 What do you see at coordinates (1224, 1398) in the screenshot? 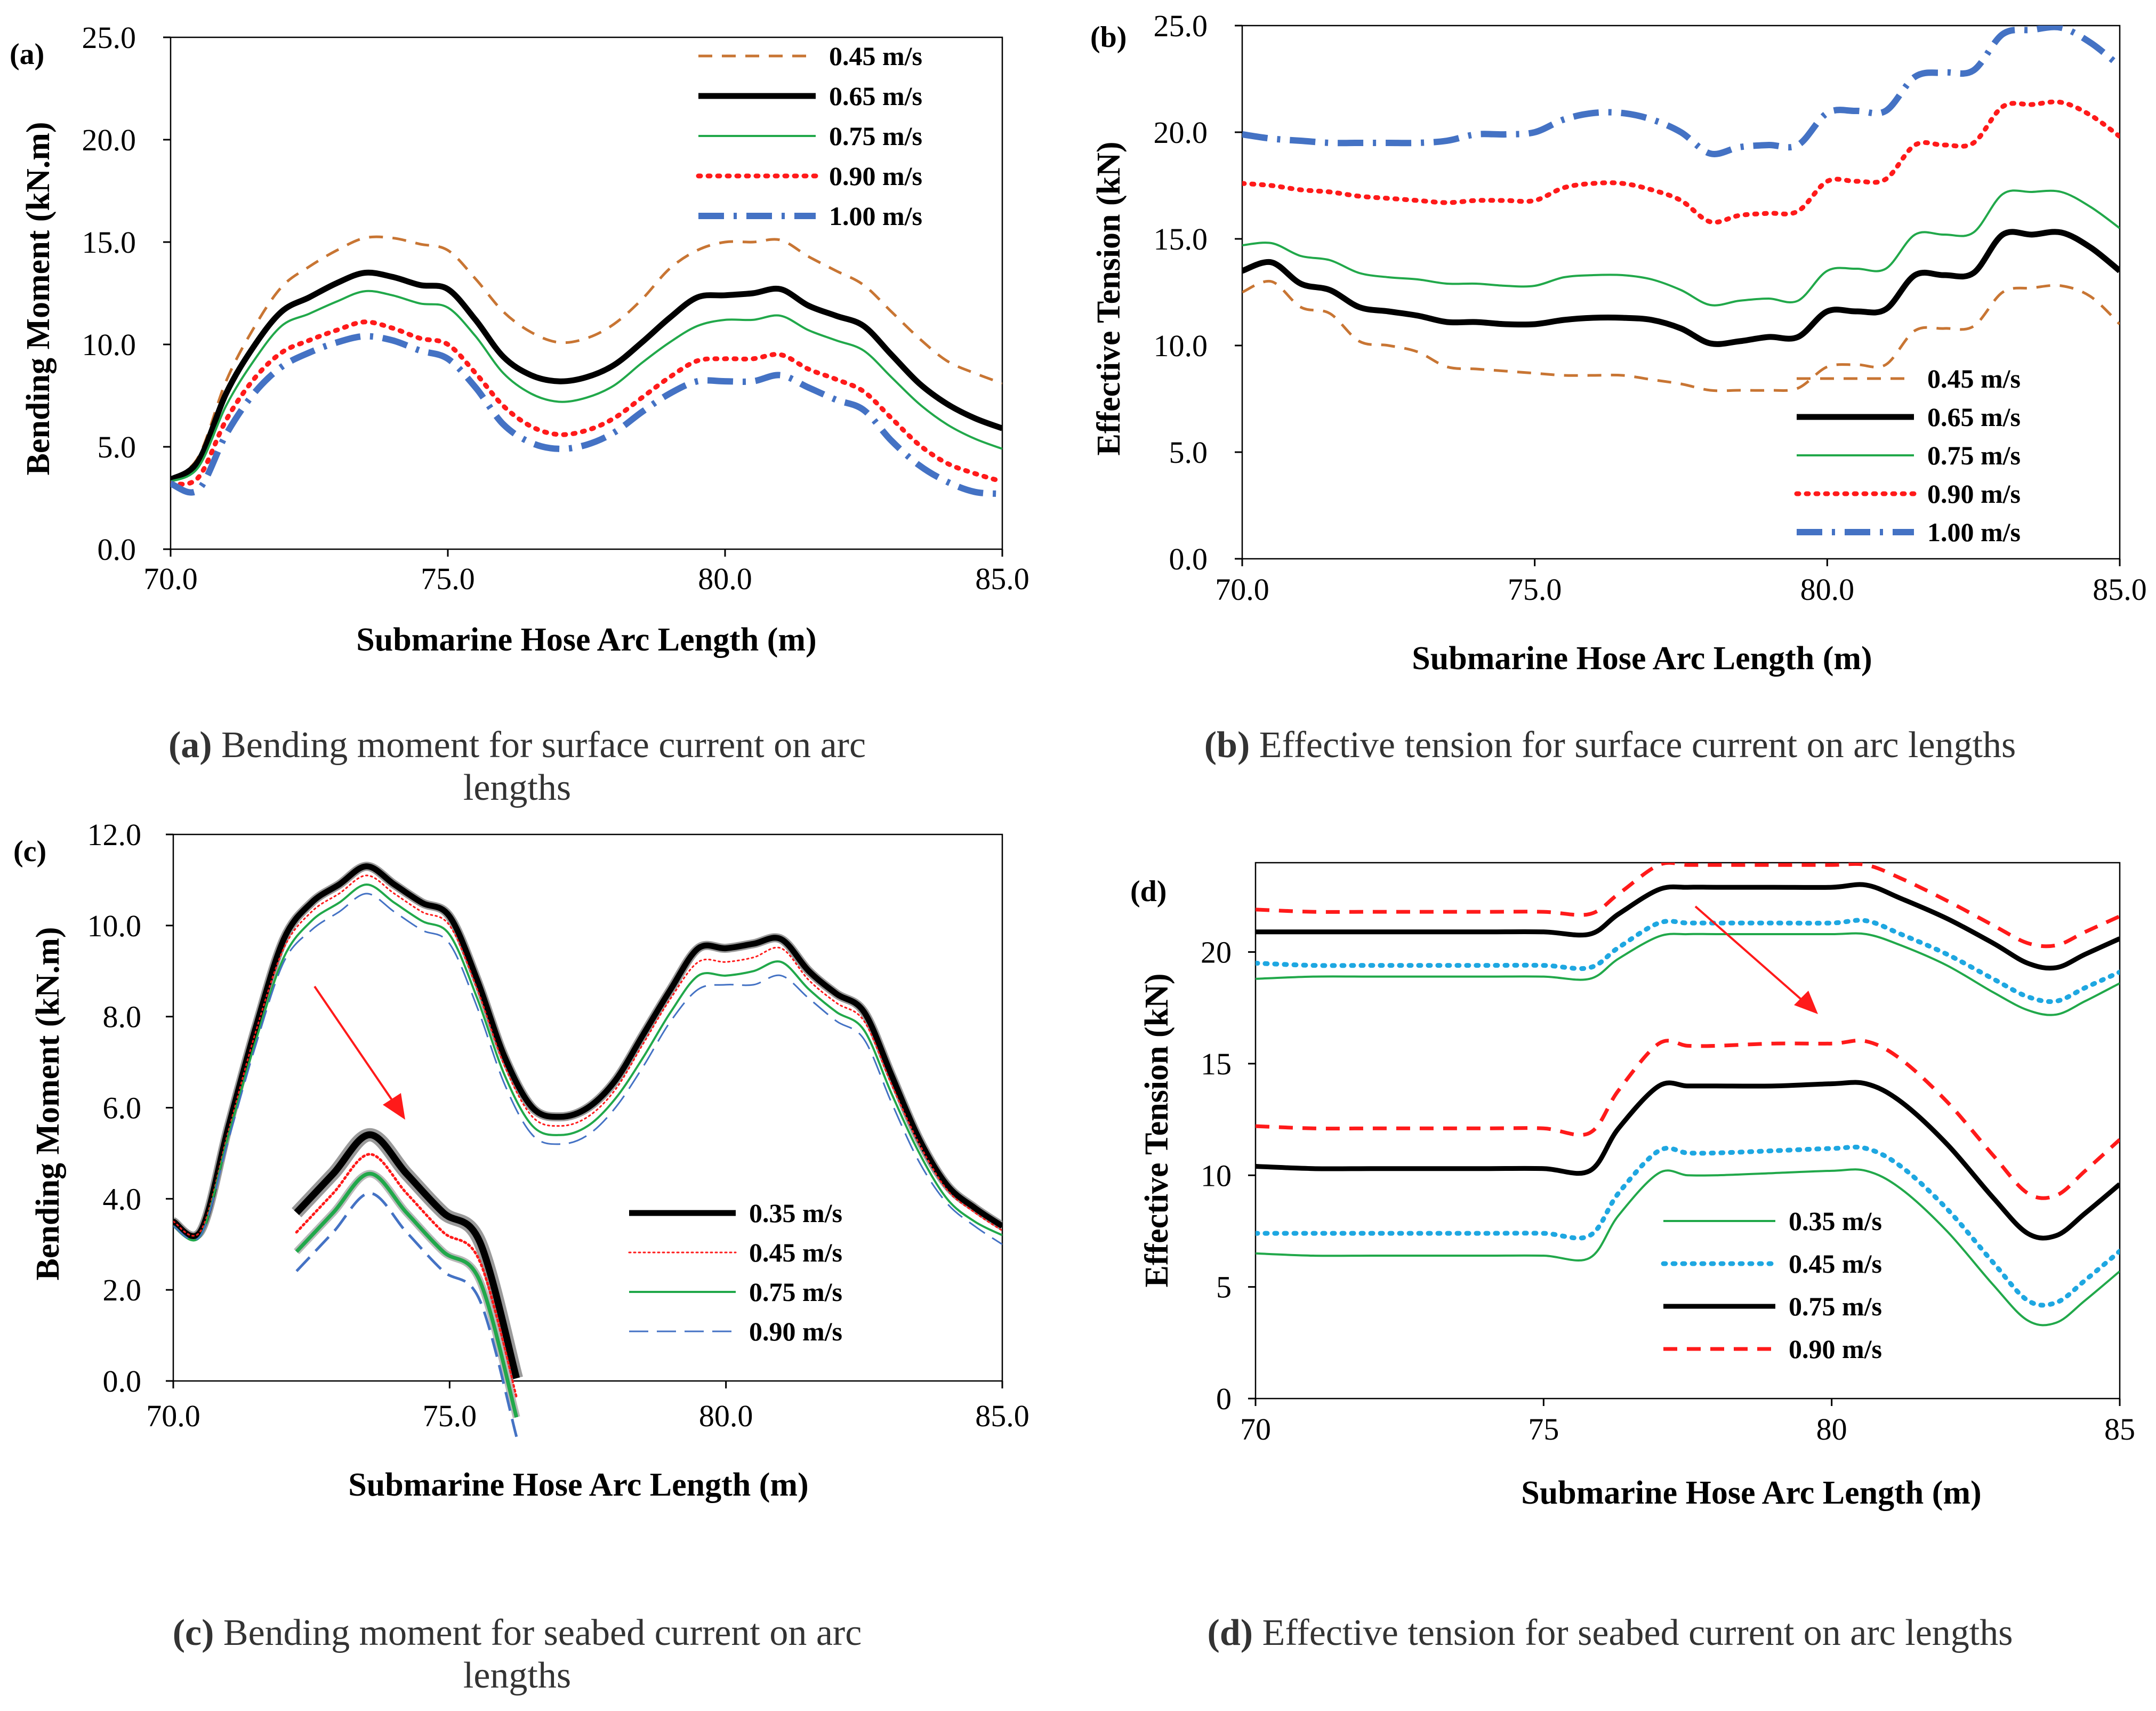
I see `panel-d-ytick-label: 0` at bounding box center [1224, 1398].